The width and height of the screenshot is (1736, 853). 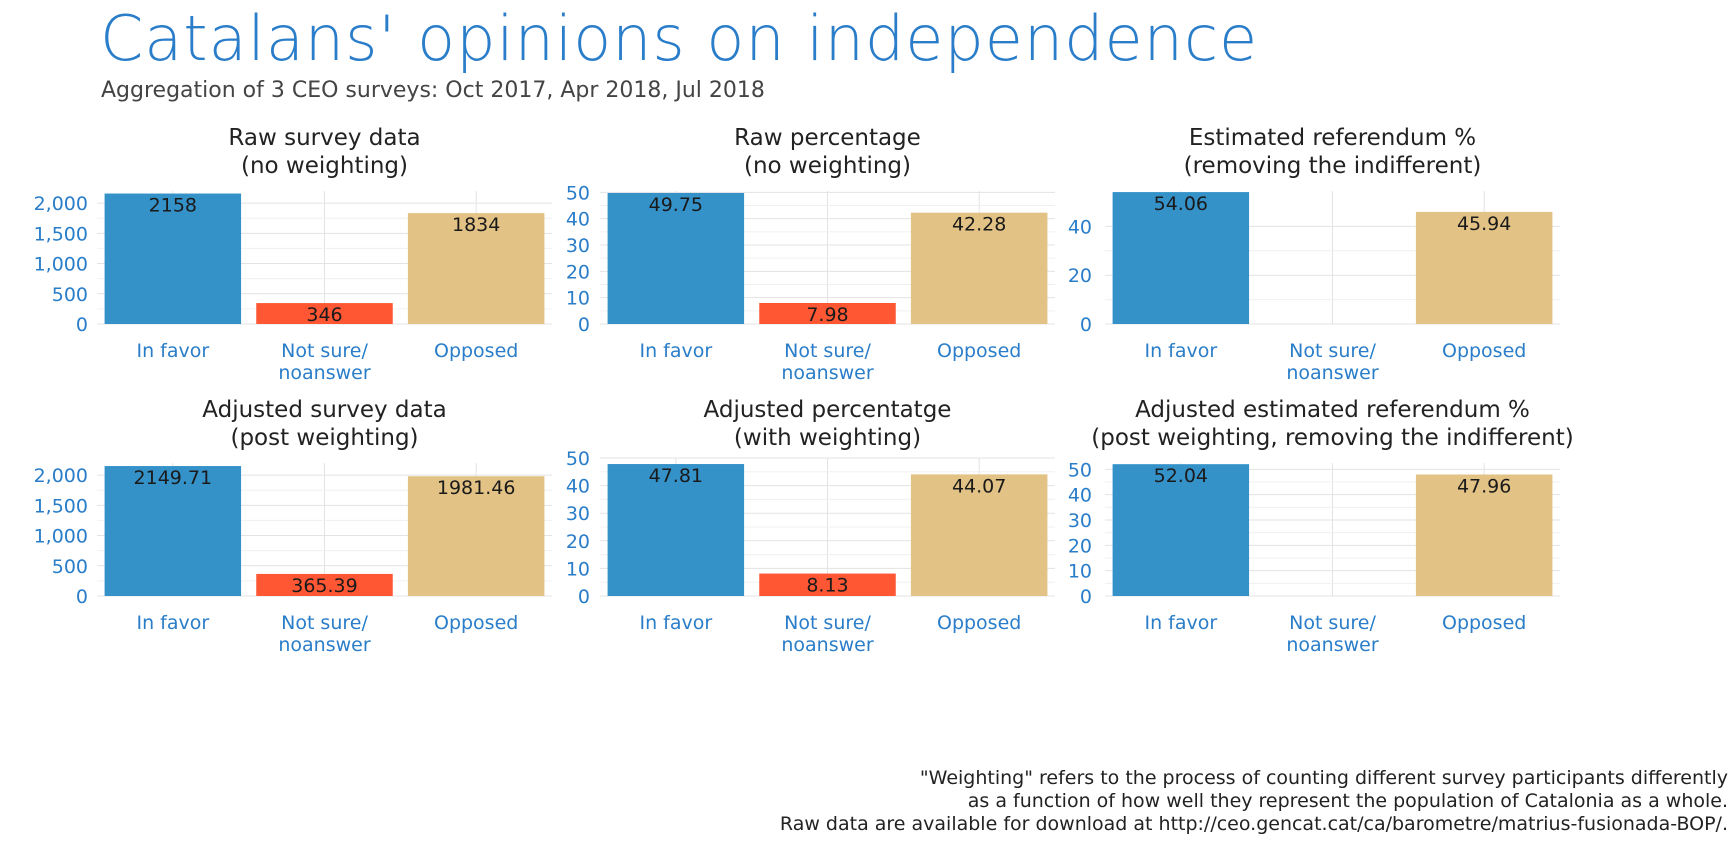 What do you see at coordinates (61, 265) in the screenshot?
I see `y-tick-label: 1,000` at bounding box center [61, 265].